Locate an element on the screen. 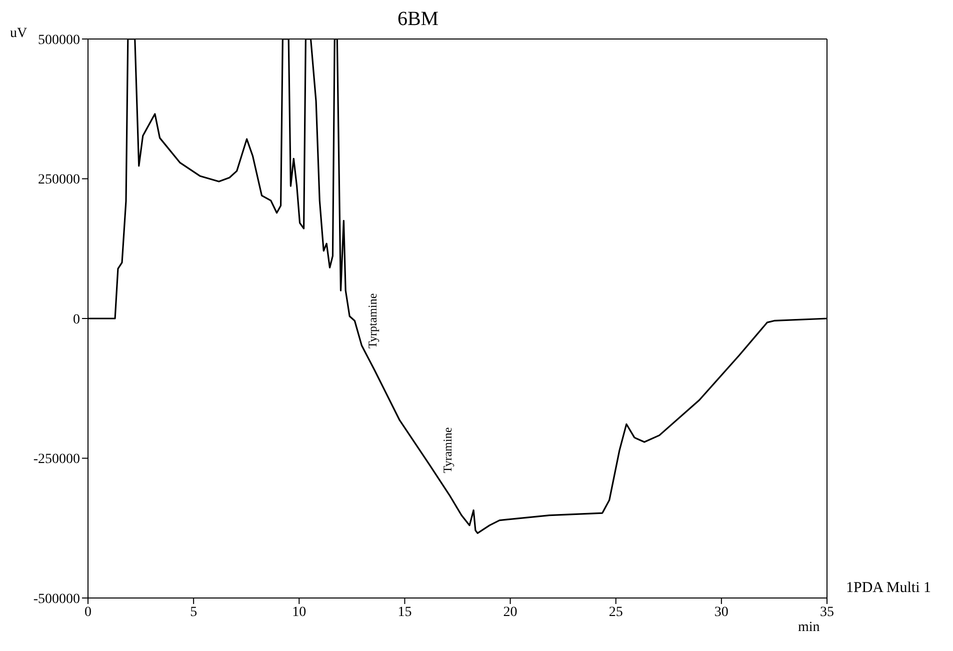 The width and height of the screenshot is (953, 651). annotation: Tyramine is located at coordinates (447, 450).